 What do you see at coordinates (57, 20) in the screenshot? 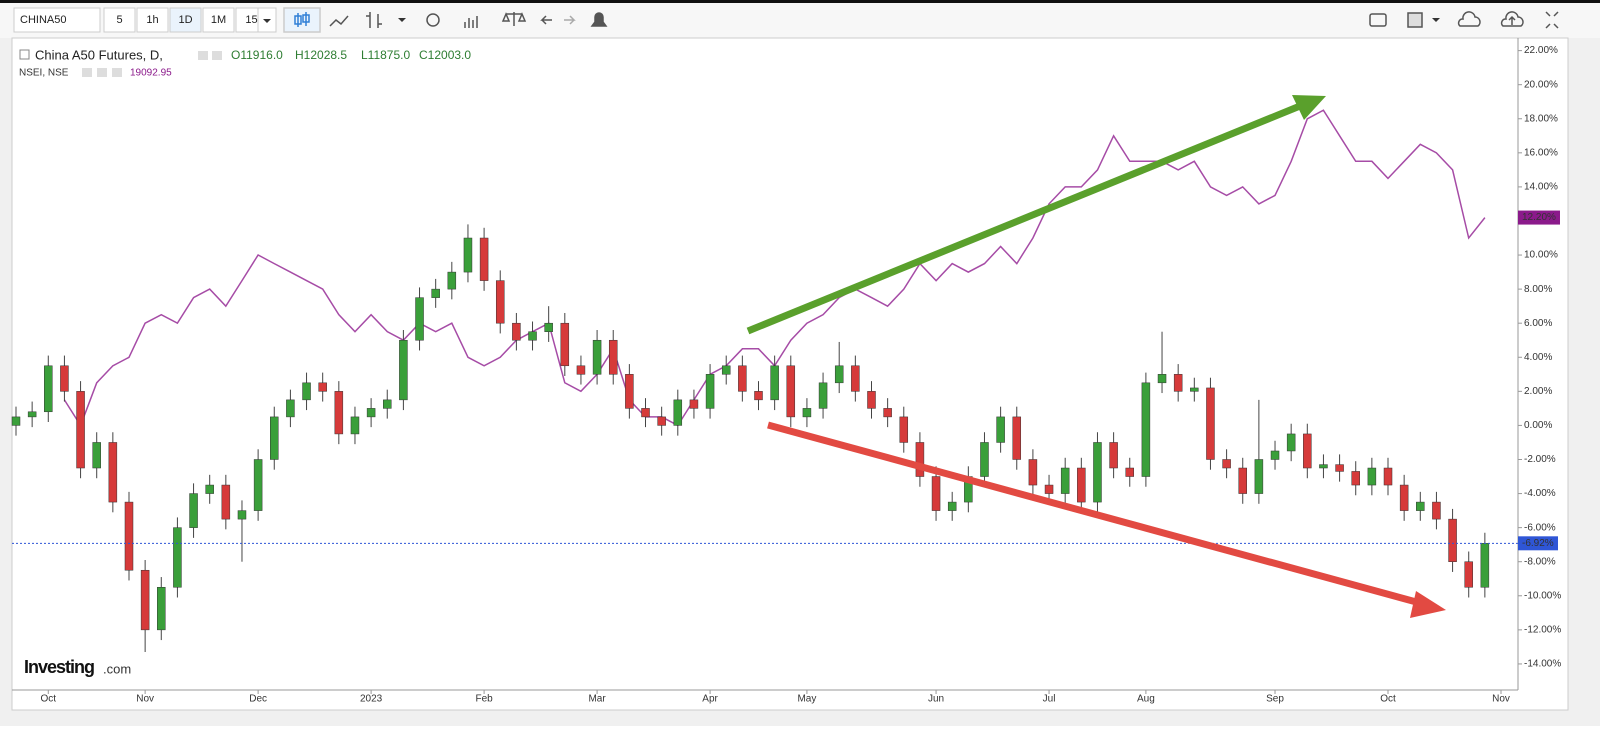
I see `symbol-input` at bounding box center [57, 20].